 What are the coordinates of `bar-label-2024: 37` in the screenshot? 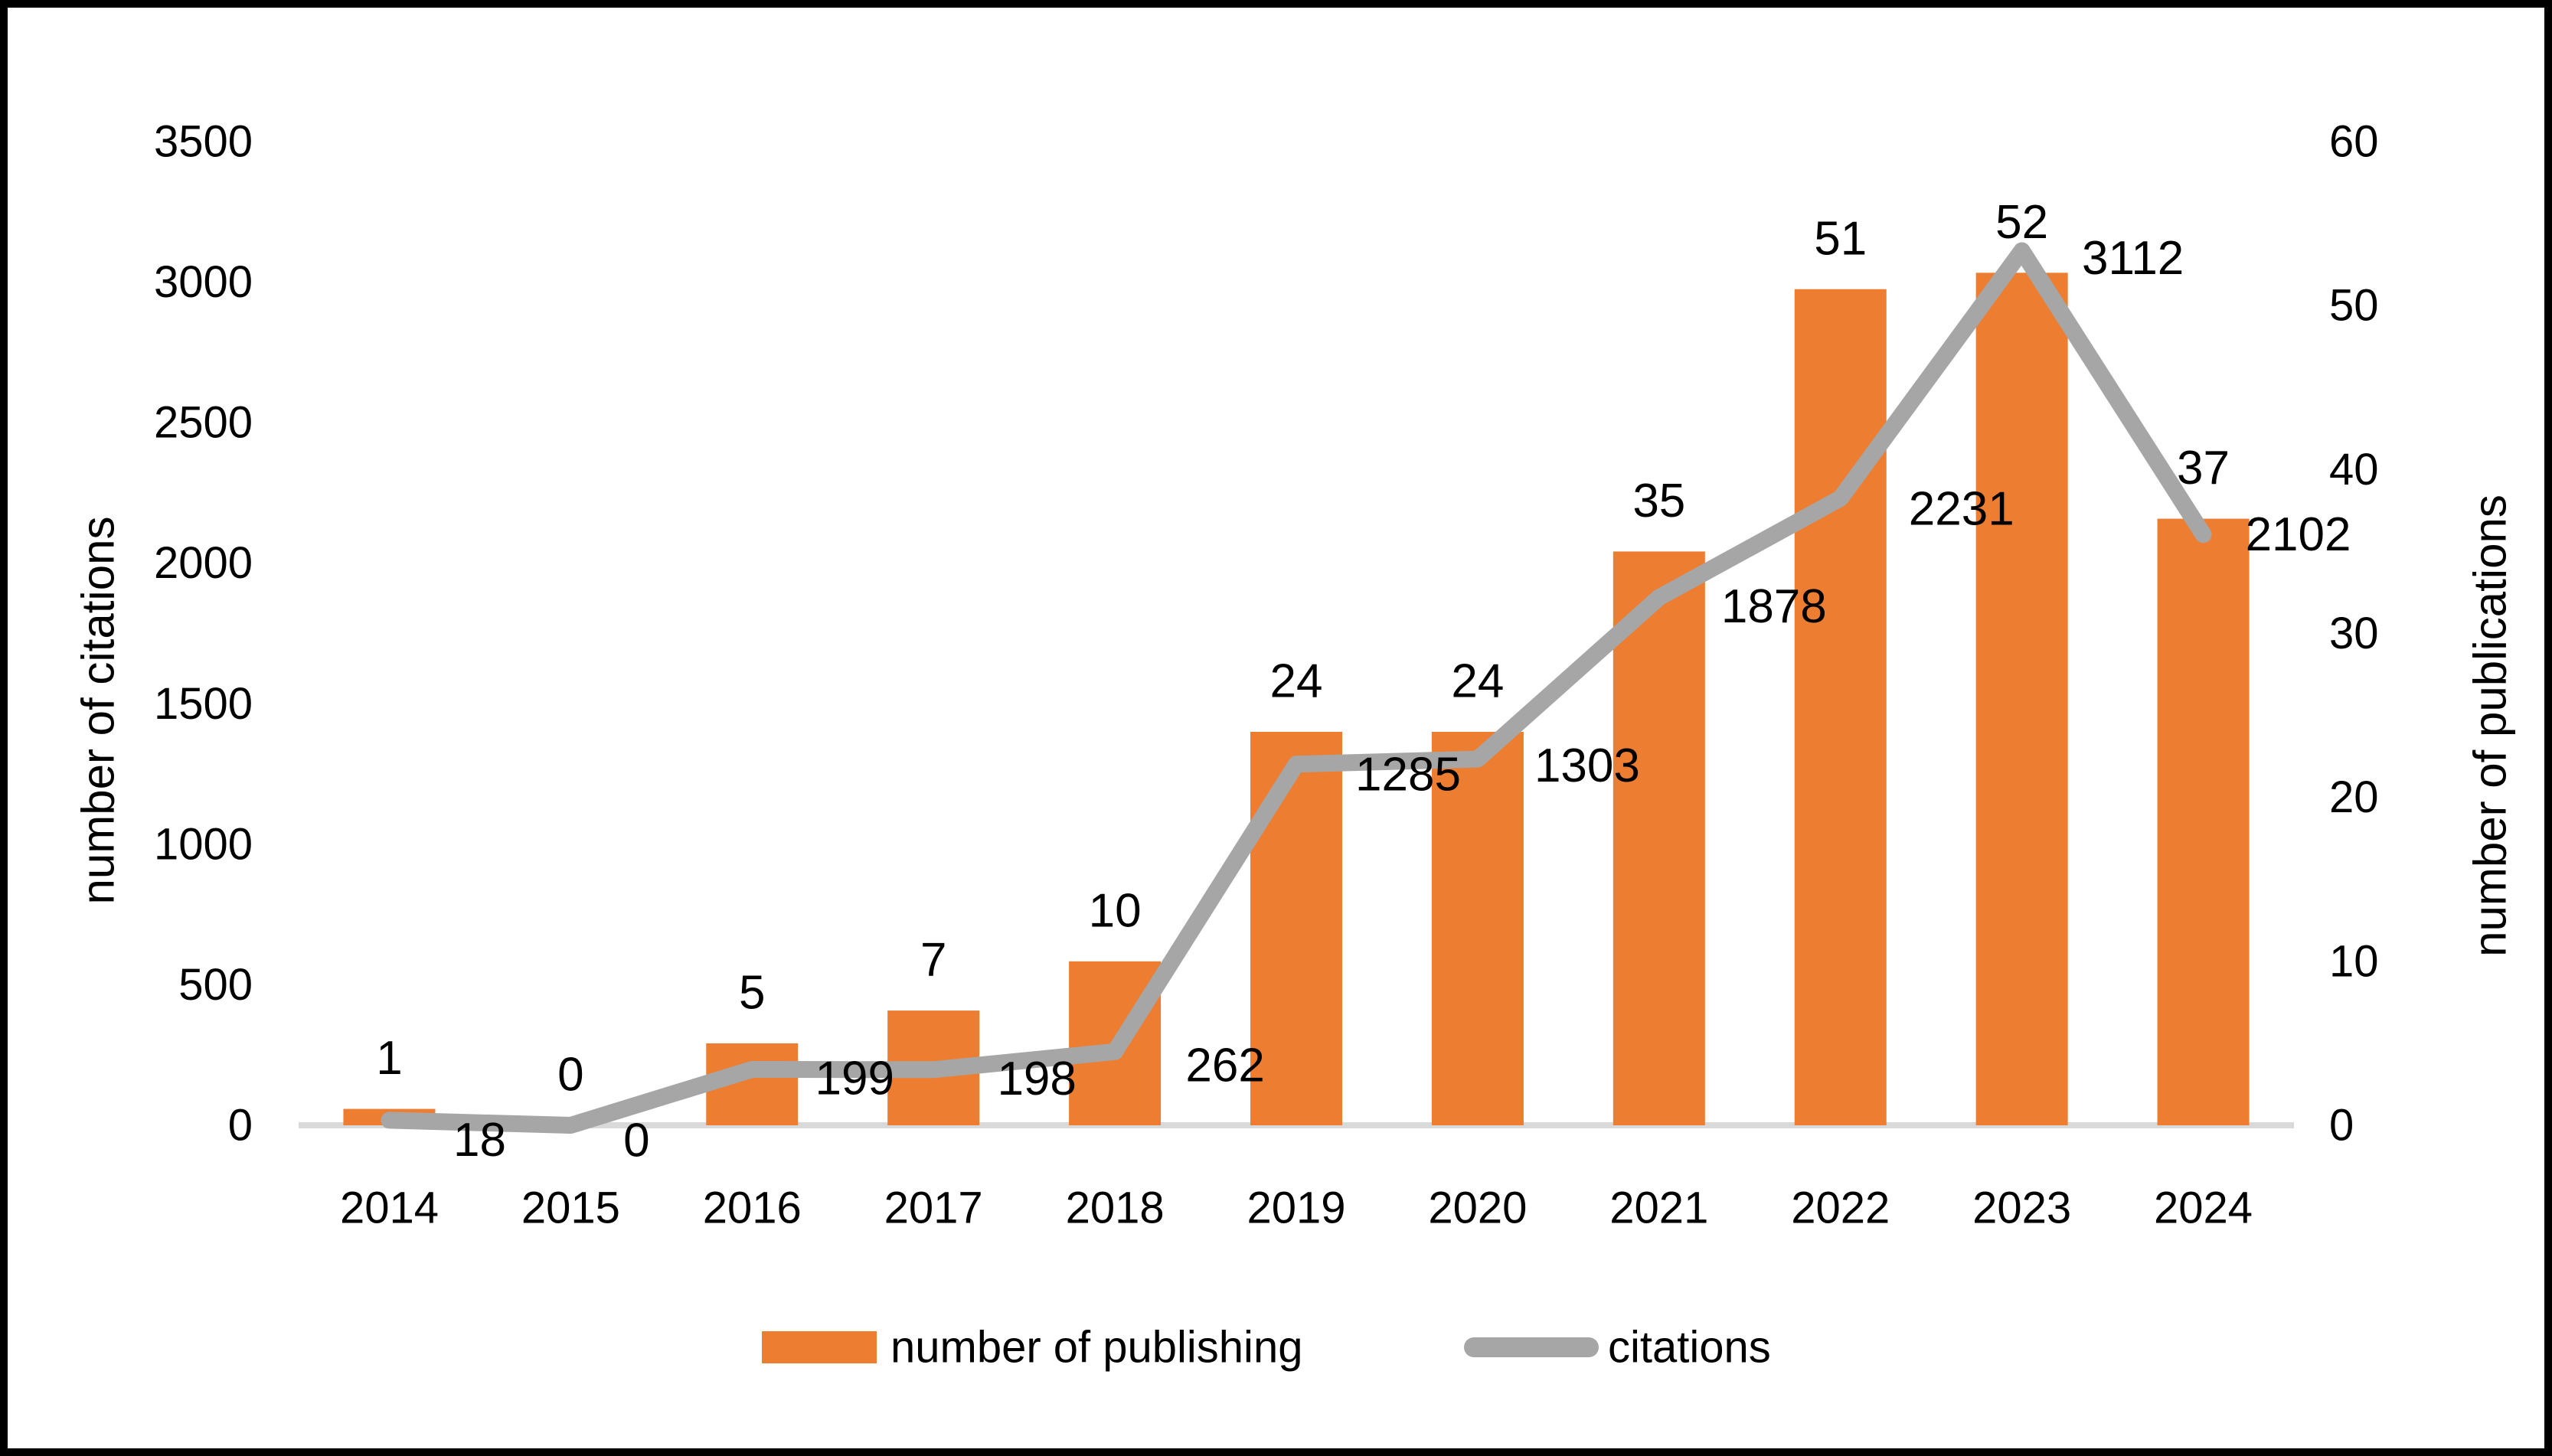 It's located at (2204, 468).